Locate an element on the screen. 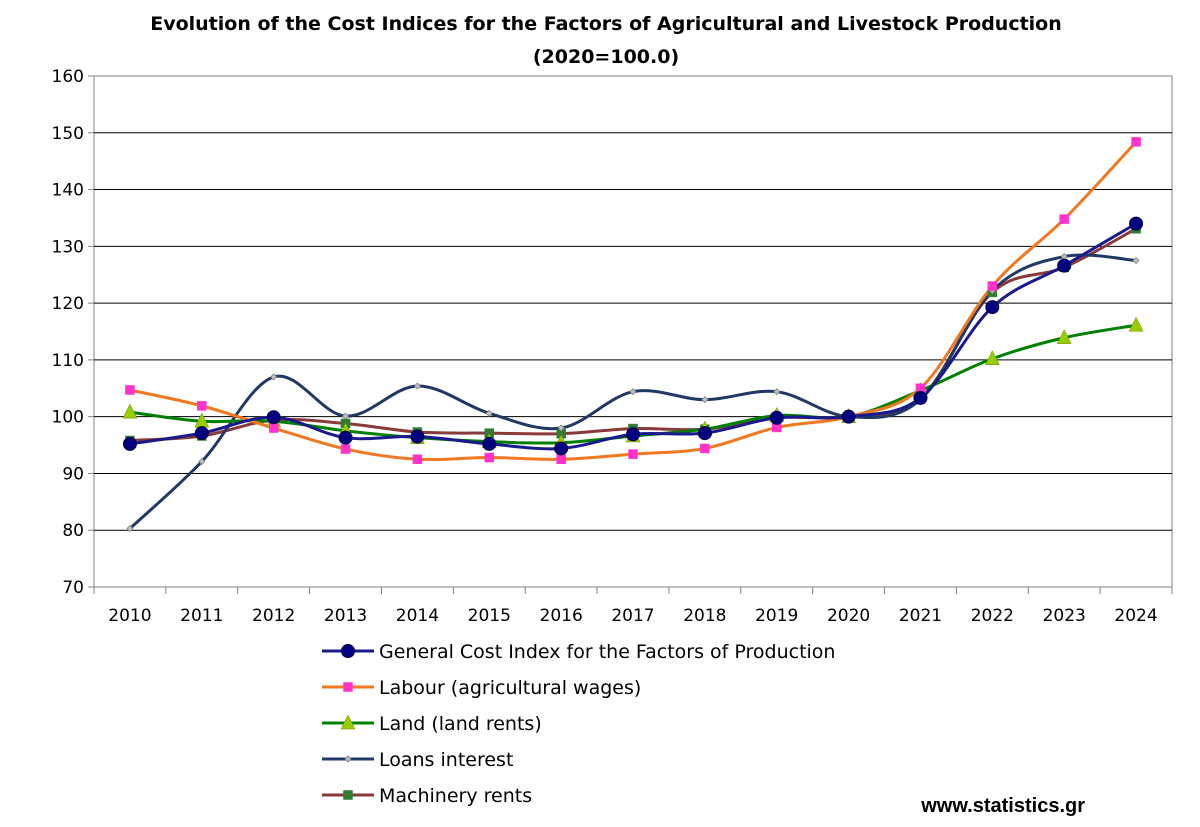  data-point-s1-2015 is located at coordinates (489, 457).